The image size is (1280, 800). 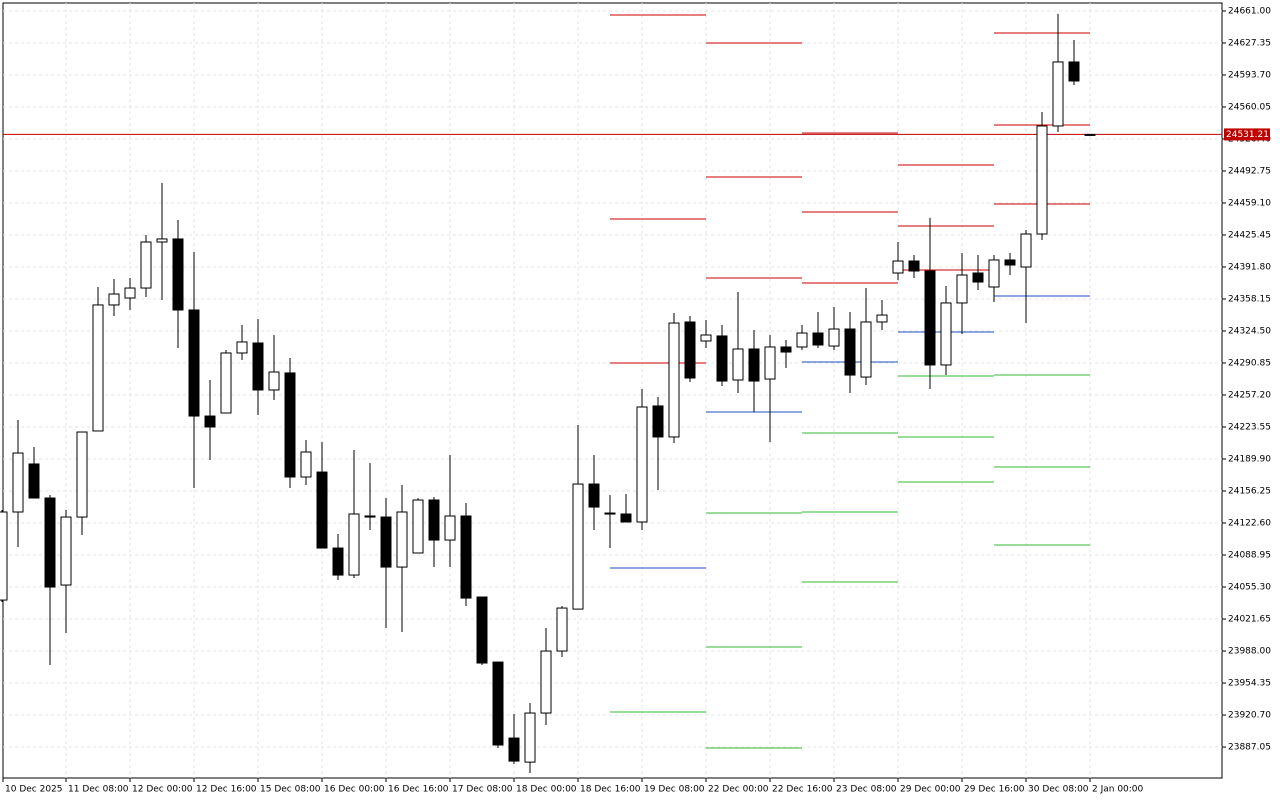 What do you see at coordinates (1249, 236) in the screenshot?
I see `y-tick-label: 24425.45` at bounding box center [1249, 236].